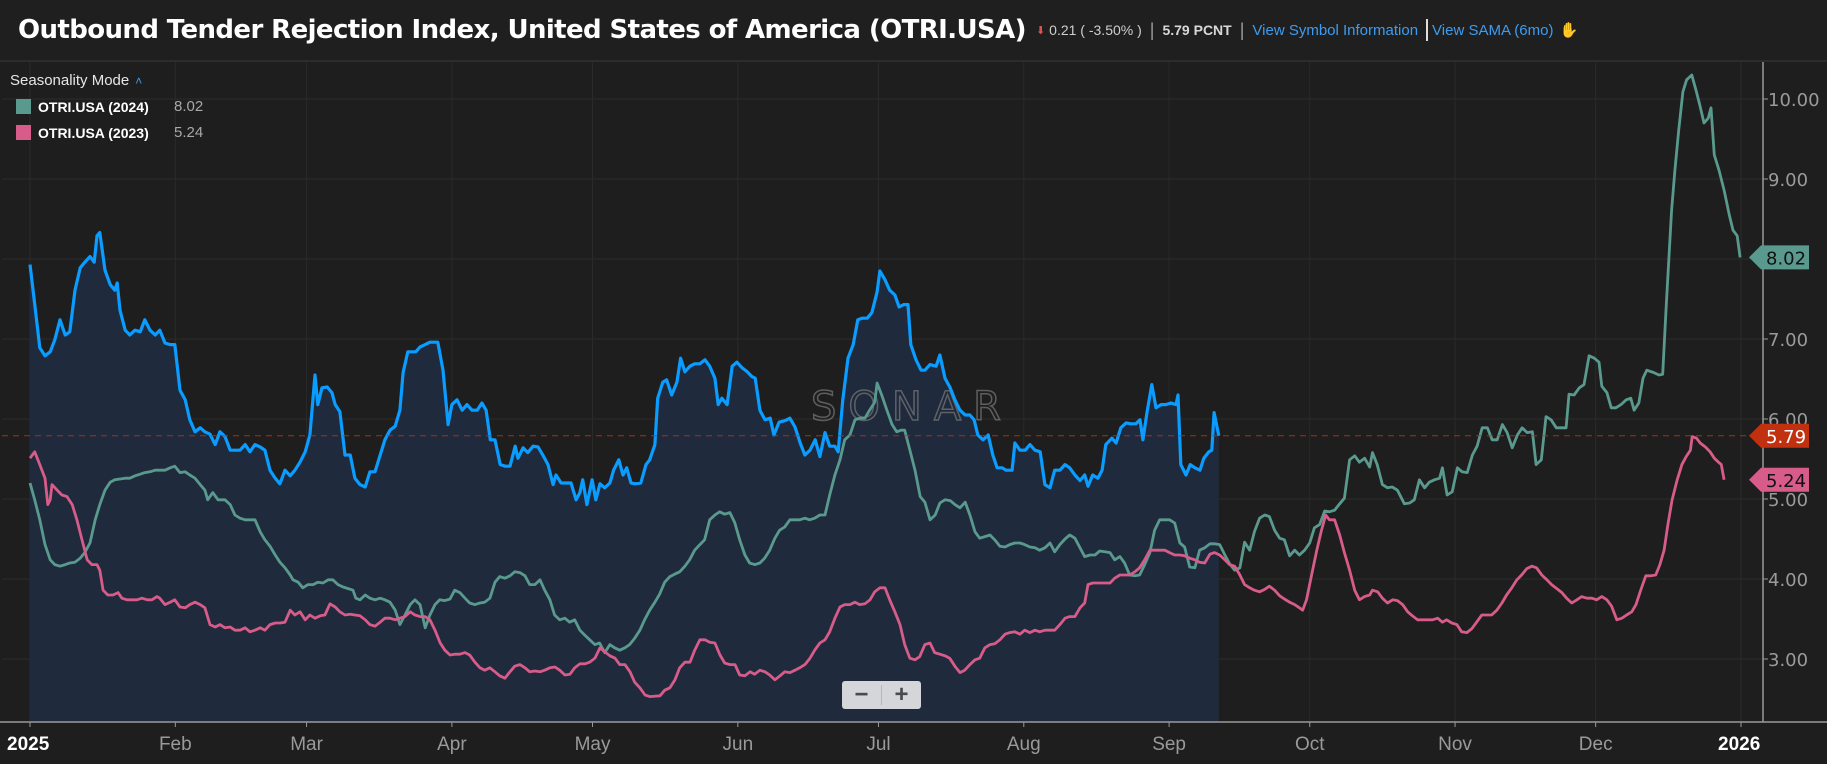 This screenshot has width=1827, height=764. Describe the element at coordinates (901, 694) in the screenshot. I see `zoom-in-button: +` at that location.